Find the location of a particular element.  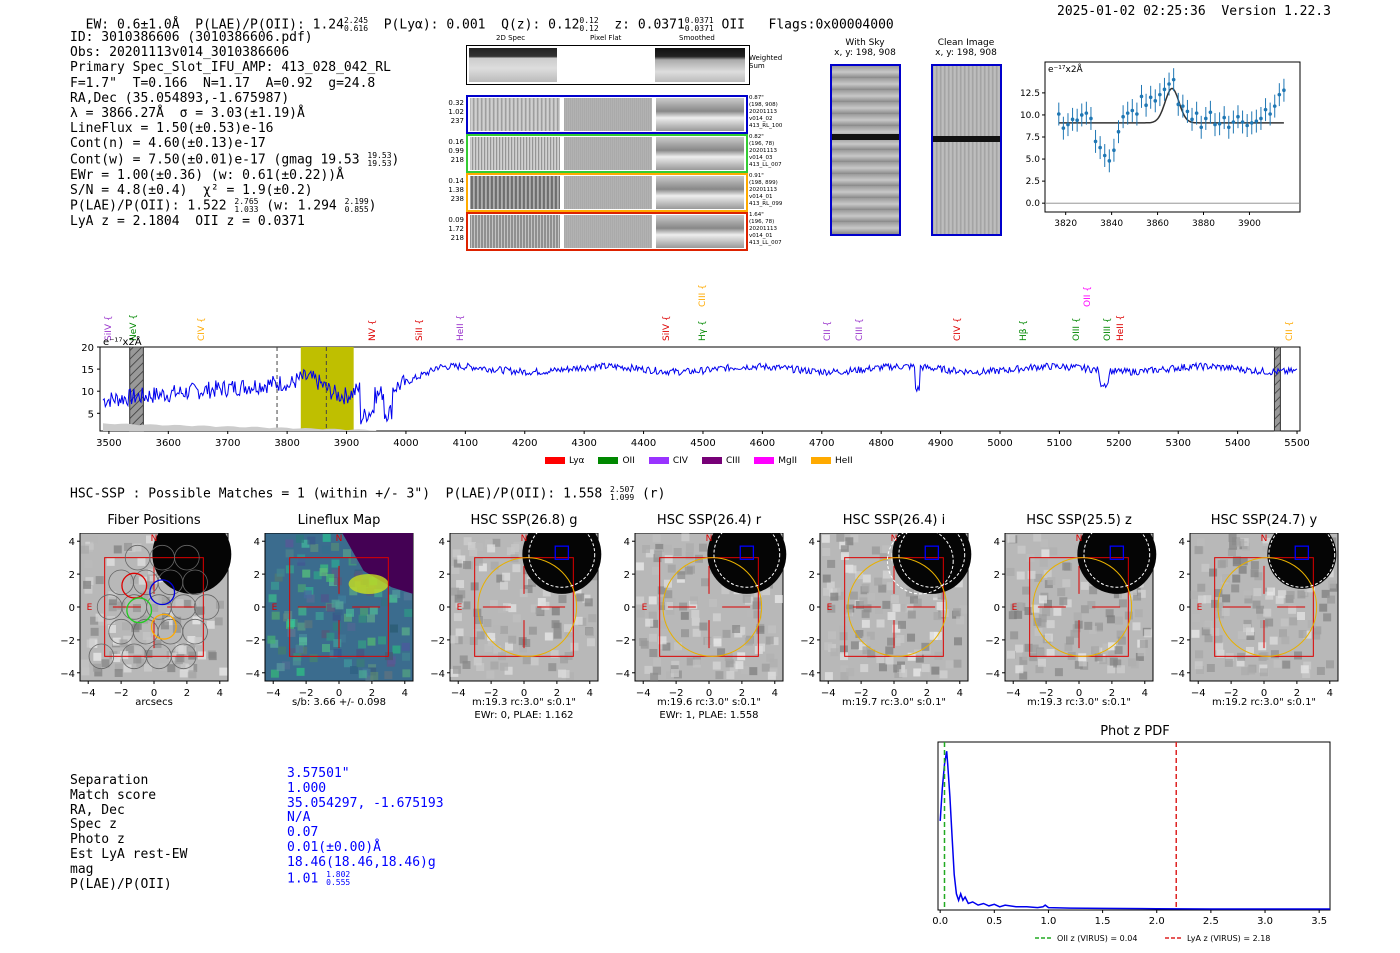

legend-item-mgii: MgII is located at coordinates (775, 461).